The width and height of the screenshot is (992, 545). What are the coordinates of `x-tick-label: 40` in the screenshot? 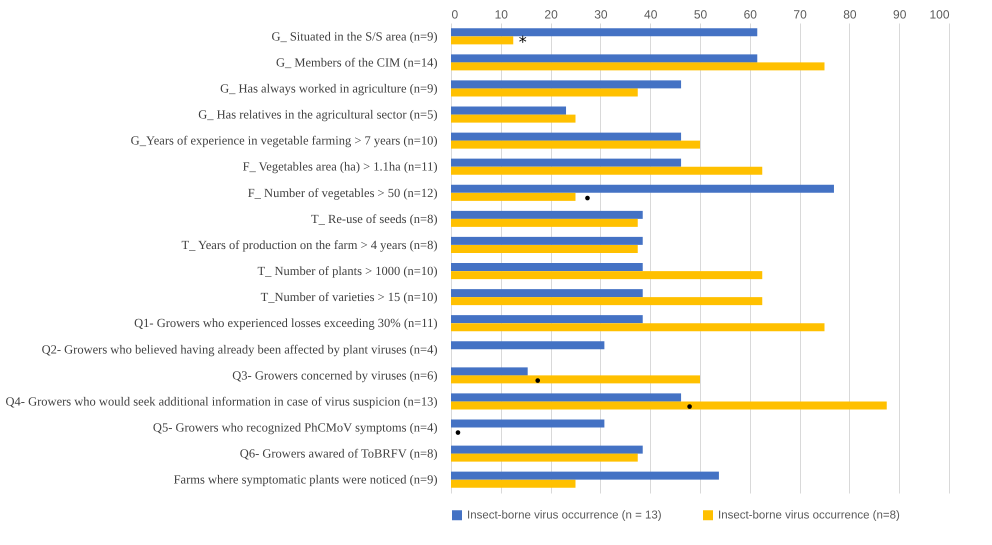 It's located at (651, 15).